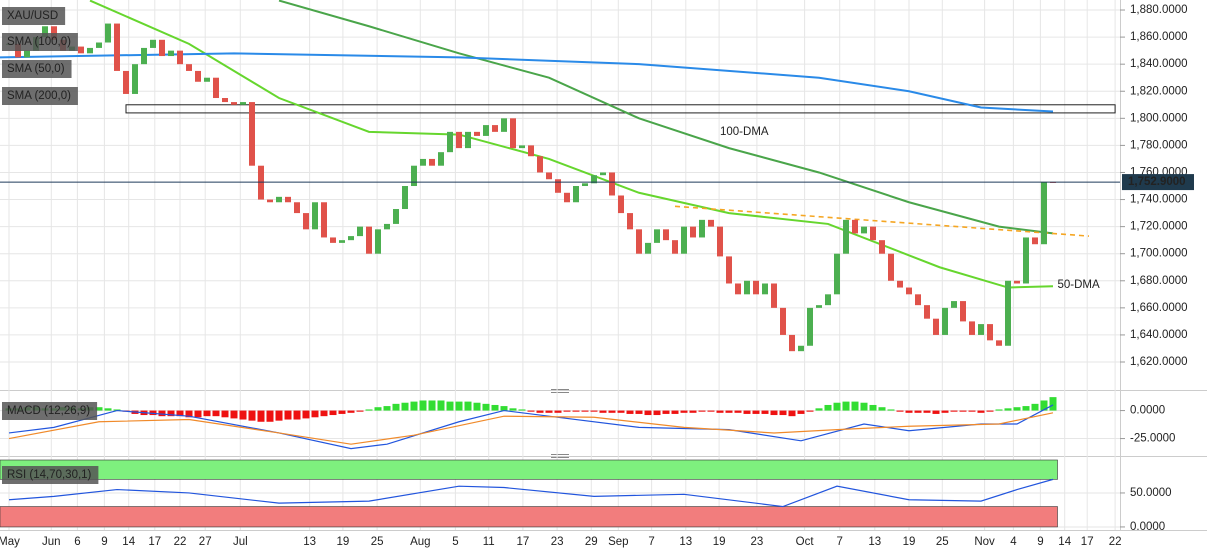  Describe the element at coordinates (942, 542) in the screenshot. I see `x-tick-label: 25` at that location.